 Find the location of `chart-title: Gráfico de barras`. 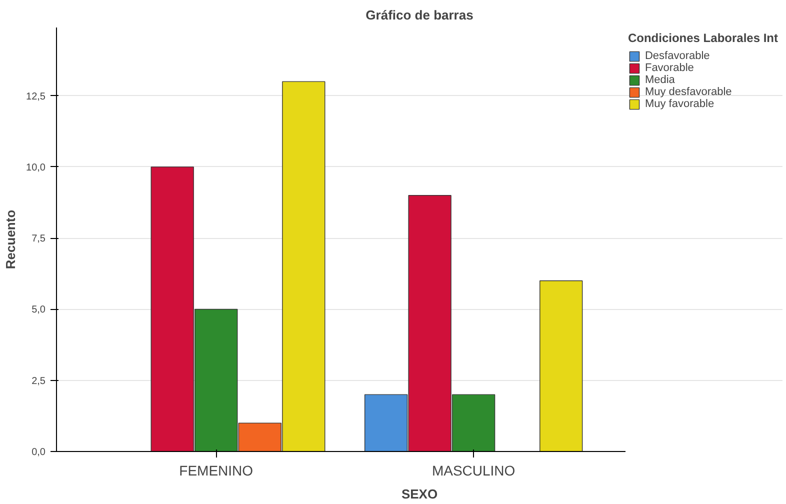

chart-title: Gráfico de barras is located at coordinates (420, 15).